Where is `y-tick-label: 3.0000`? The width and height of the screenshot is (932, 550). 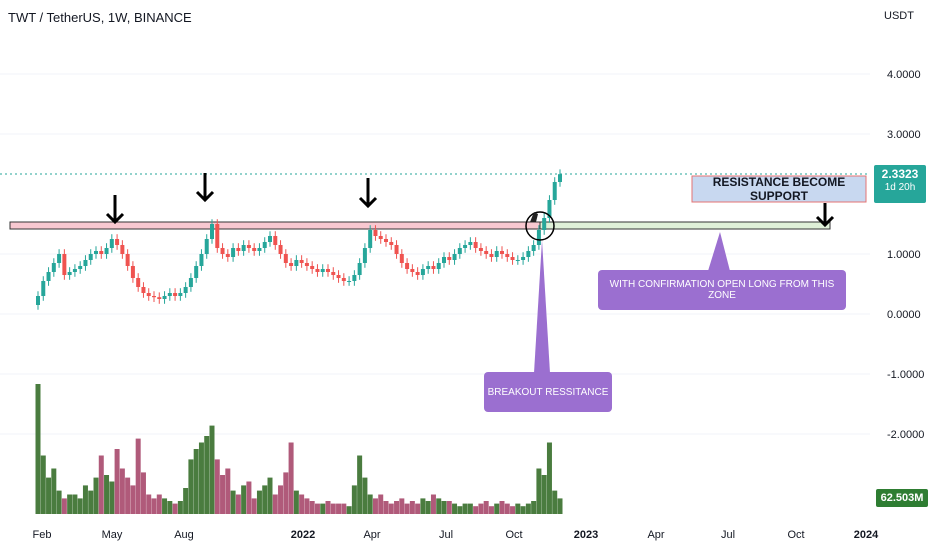
y-tick-label: 3.0000 is located at coordinates (904, 135).